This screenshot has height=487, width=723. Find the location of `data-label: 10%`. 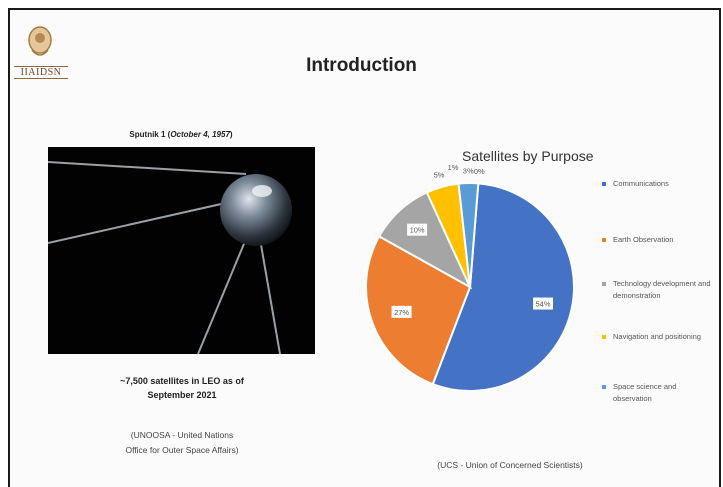

data-label: 10% is located at coordinates (417, 230).